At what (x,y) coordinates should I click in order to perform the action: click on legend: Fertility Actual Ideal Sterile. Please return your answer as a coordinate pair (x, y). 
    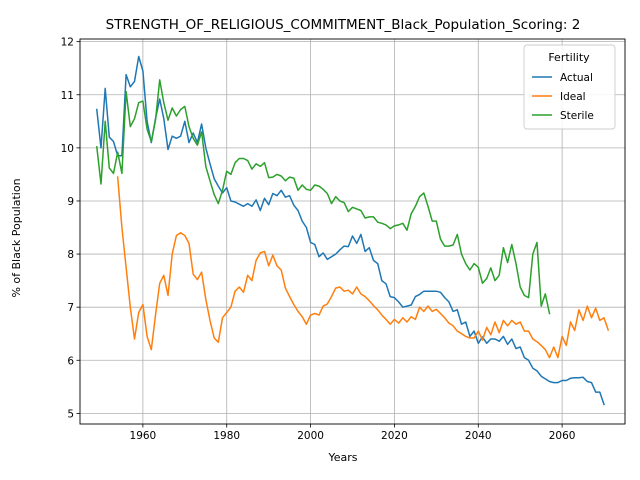
    Looking at the image, I should click on (569, 87).